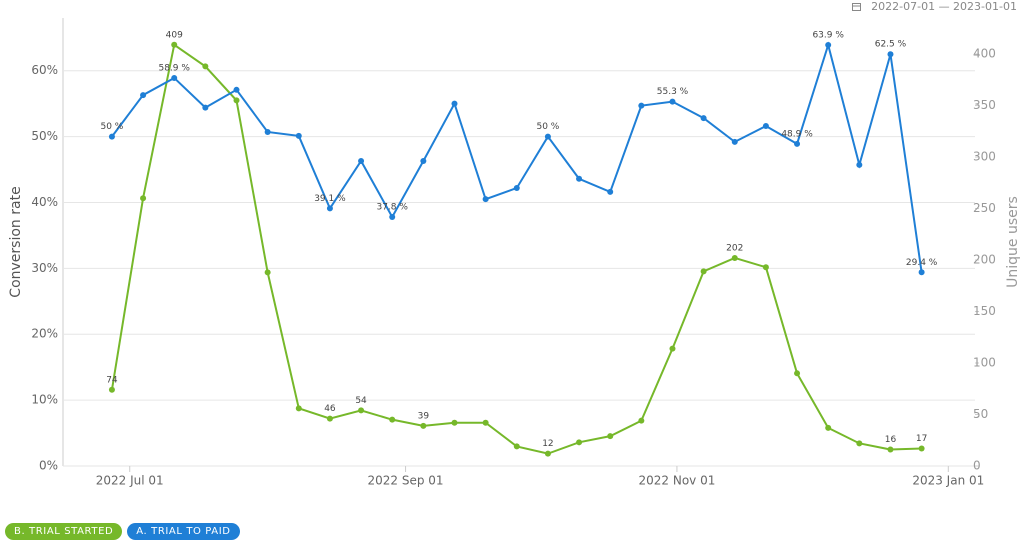 This screenshot has height=555, width=1025. I want to click on value-label: 54, so click(361, 401).